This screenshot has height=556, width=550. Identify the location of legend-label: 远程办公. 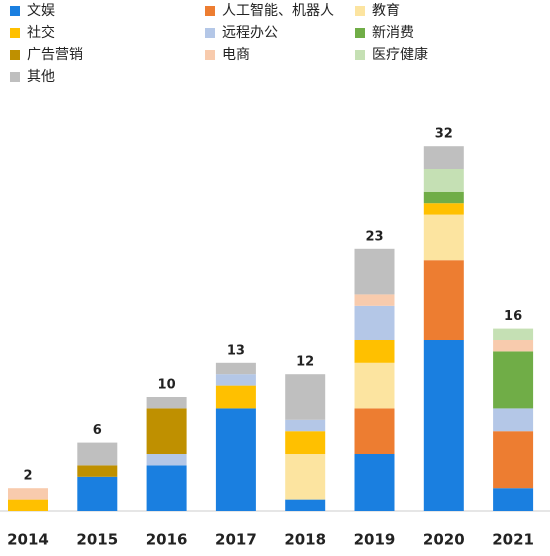
(250, 33).